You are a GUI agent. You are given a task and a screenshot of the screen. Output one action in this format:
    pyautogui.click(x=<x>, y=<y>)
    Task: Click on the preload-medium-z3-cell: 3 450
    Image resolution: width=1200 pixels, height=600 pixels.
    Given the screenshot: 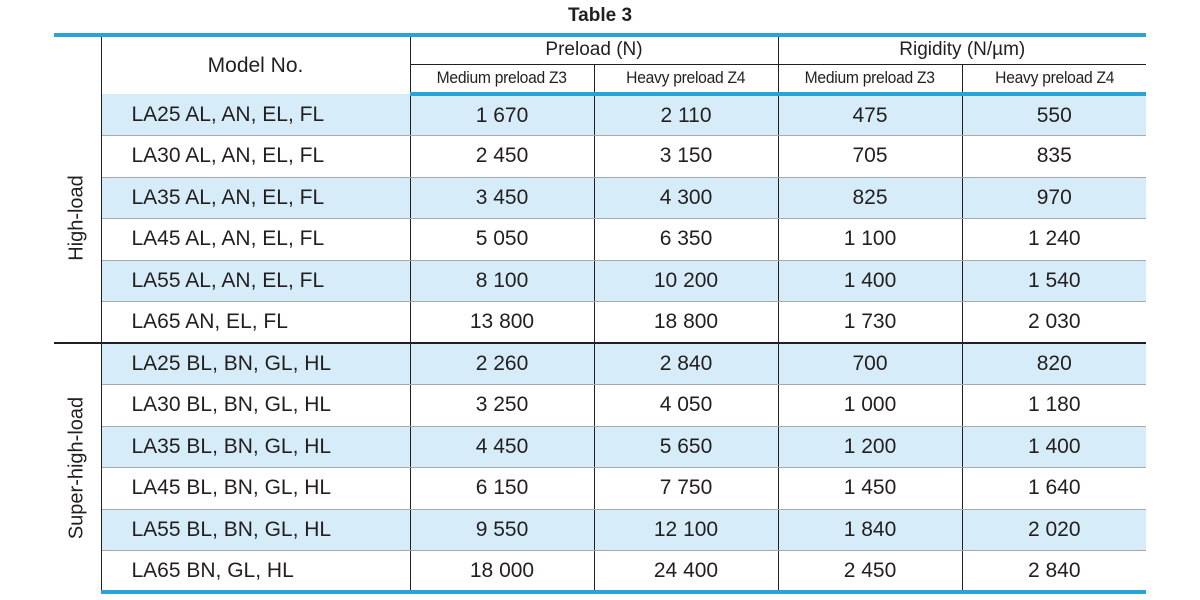 What is the action you would take?
    pyautogui.click(x=502, y=198)
    